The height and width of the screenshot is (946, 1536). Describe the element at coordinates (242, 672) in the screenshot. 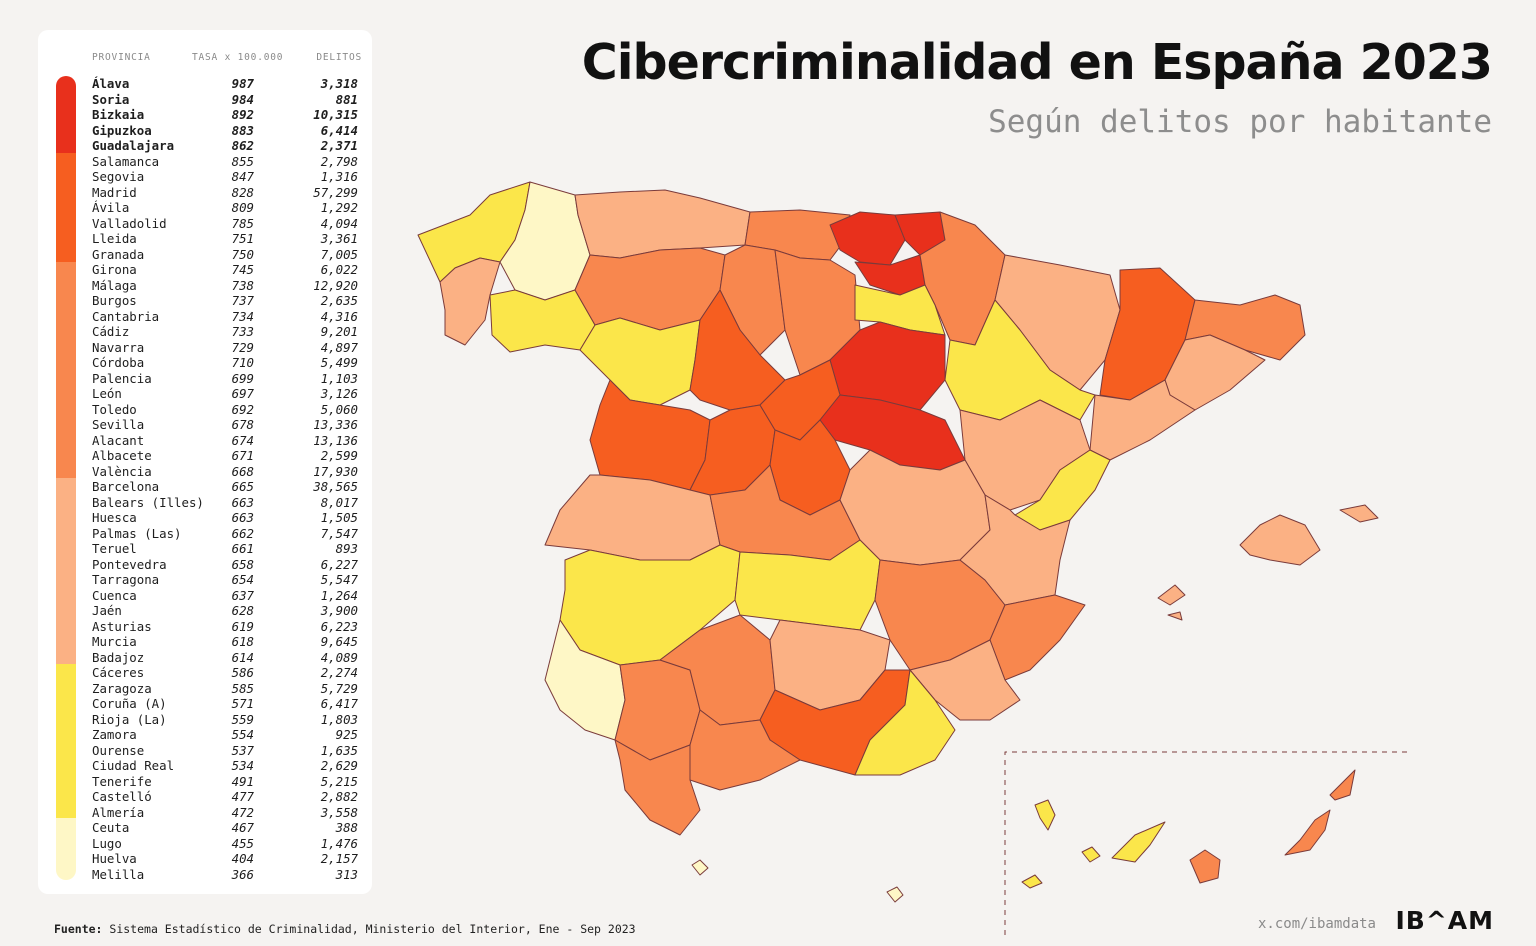

I see `row-rate: 586` at that location.